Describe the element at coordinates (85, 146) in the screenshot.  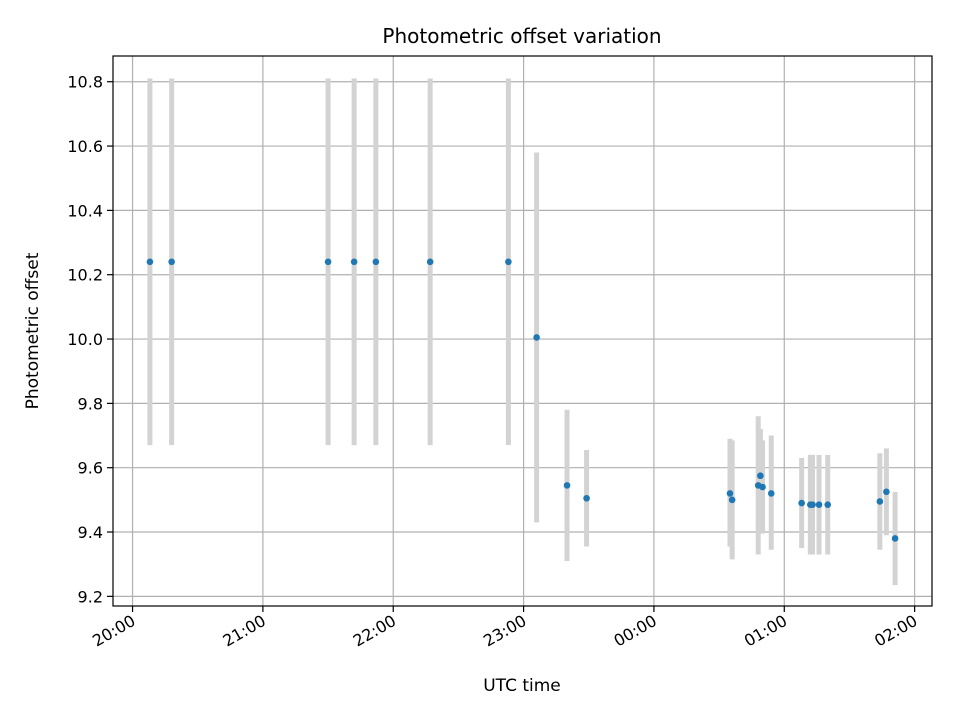
I see `y-tick-label: 10.6` at that location.